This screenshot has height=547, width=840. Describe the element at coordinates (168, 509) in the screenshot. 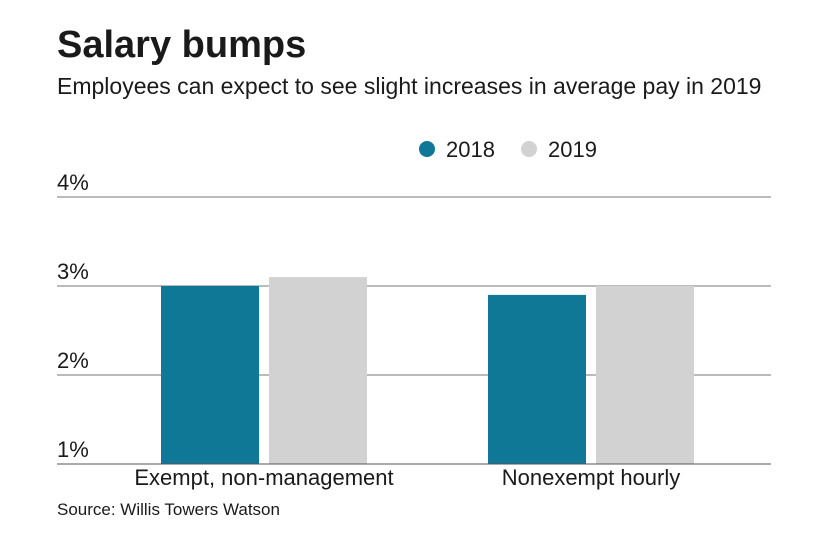

I see `source-note: Source: Willis Towers Watson` at that location.